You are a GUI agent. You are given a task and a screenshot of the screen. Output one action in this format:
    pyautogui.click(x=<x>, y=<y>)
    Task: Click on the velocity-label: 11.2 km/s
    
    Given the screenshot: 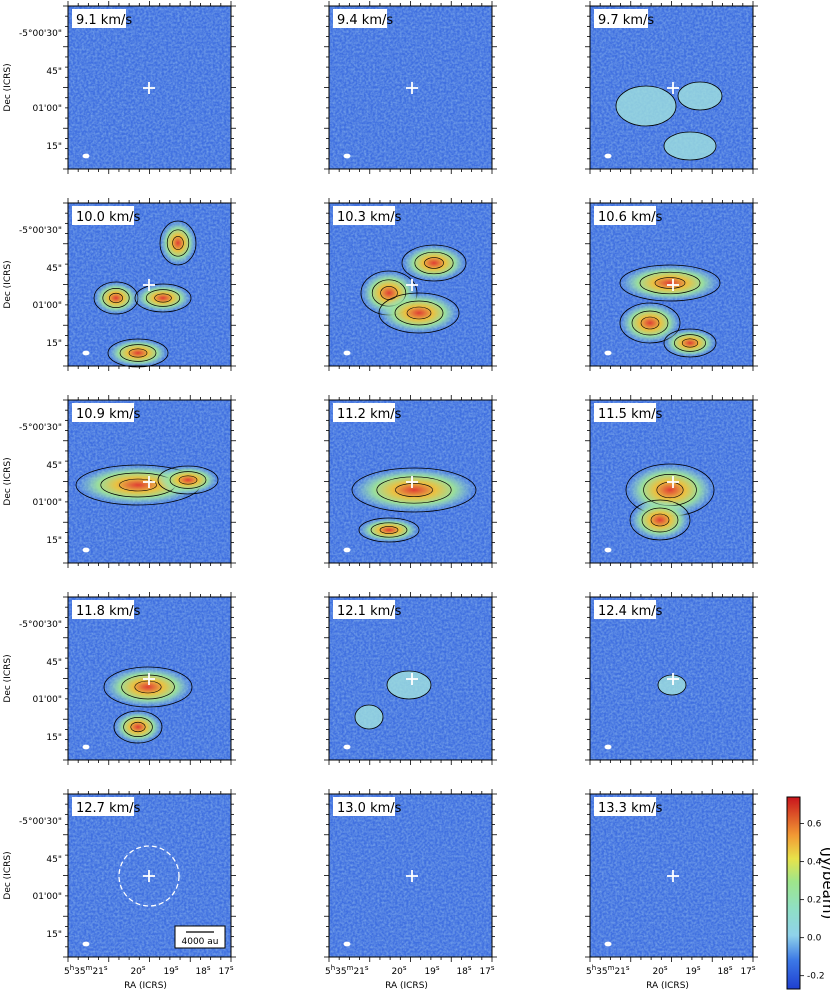 What is the action you would take?
    pyautogui.click(x=367, y=412)
    